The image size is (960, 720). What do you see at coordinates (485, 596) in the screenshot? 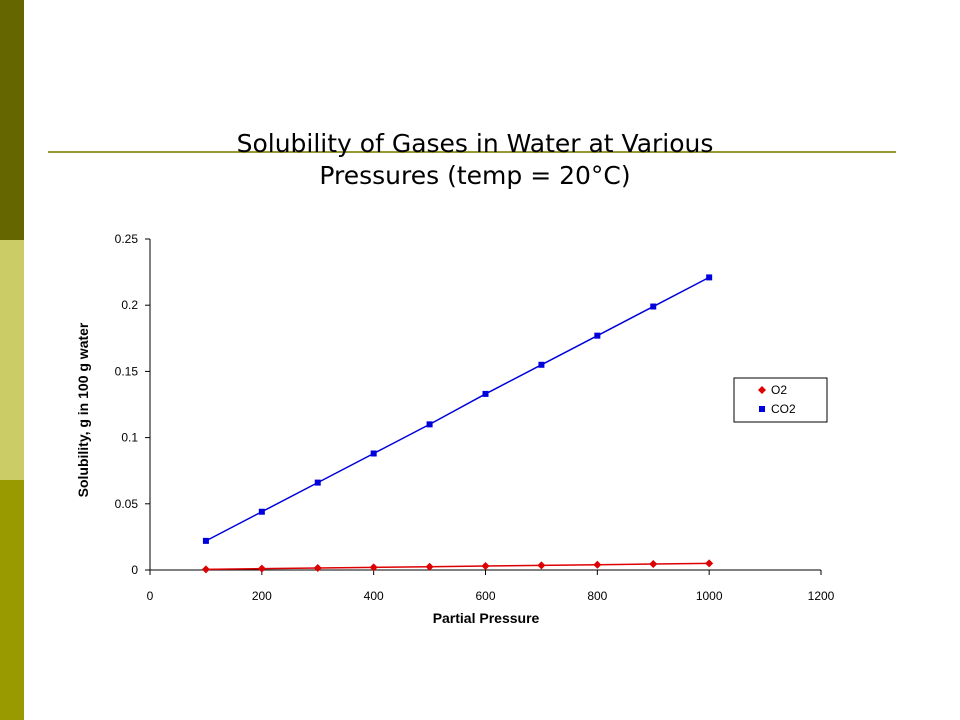
I see `x-tick-label: 600` at bounding box center [485, 596].